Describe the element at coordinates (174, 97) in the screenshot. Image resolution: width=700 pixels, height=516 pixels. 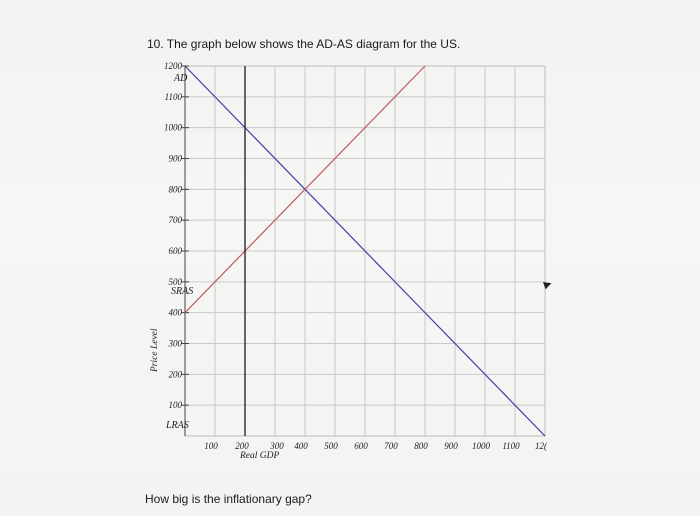
I see `y-tick-label: 1100` at that location.